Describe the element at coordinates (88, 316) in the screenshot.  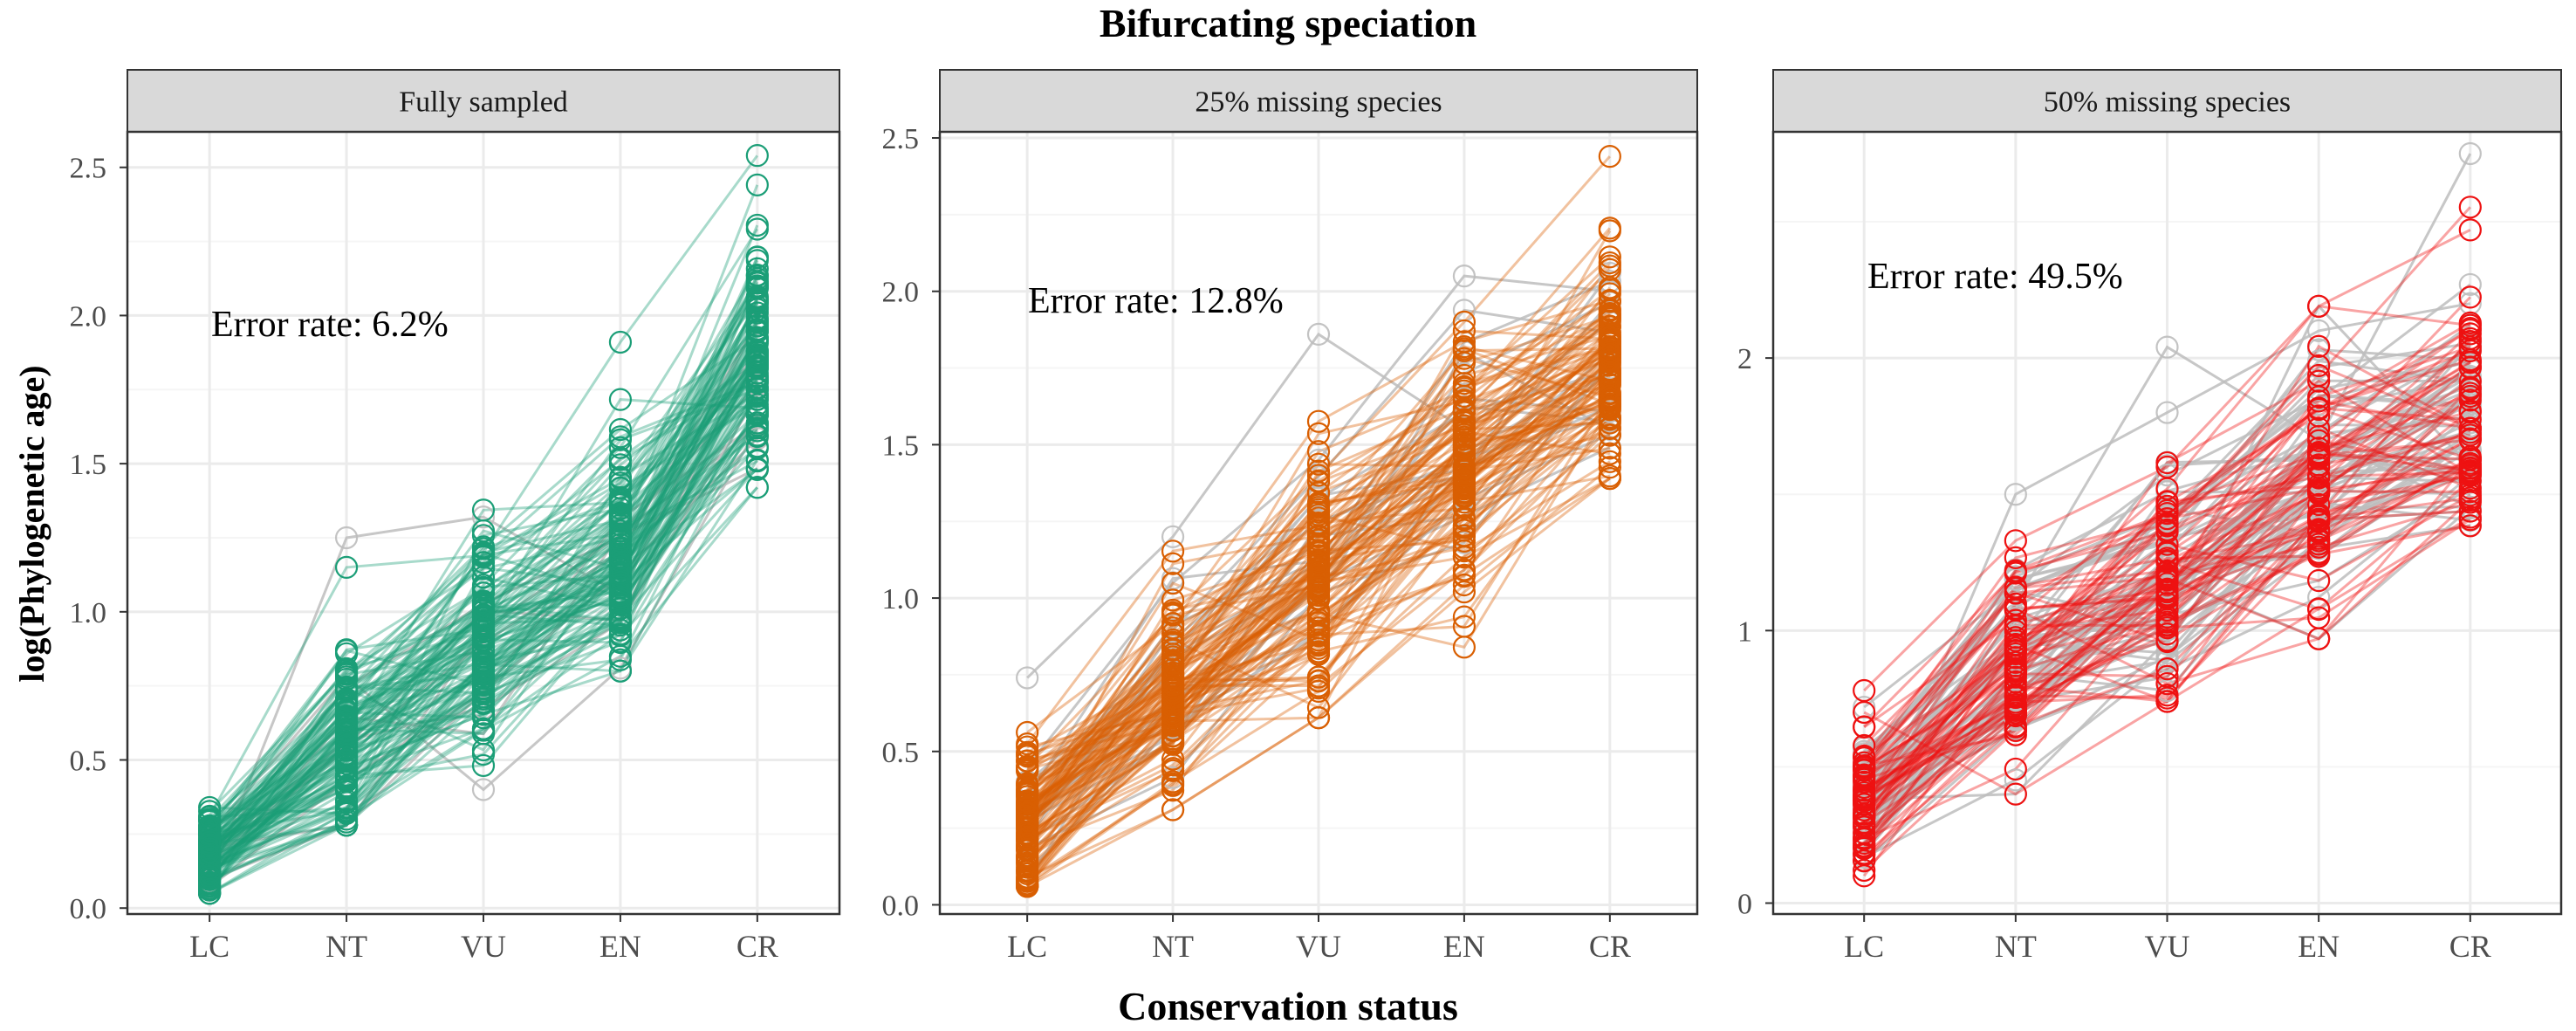
I see `y-tick-label: 2.0` at that location.